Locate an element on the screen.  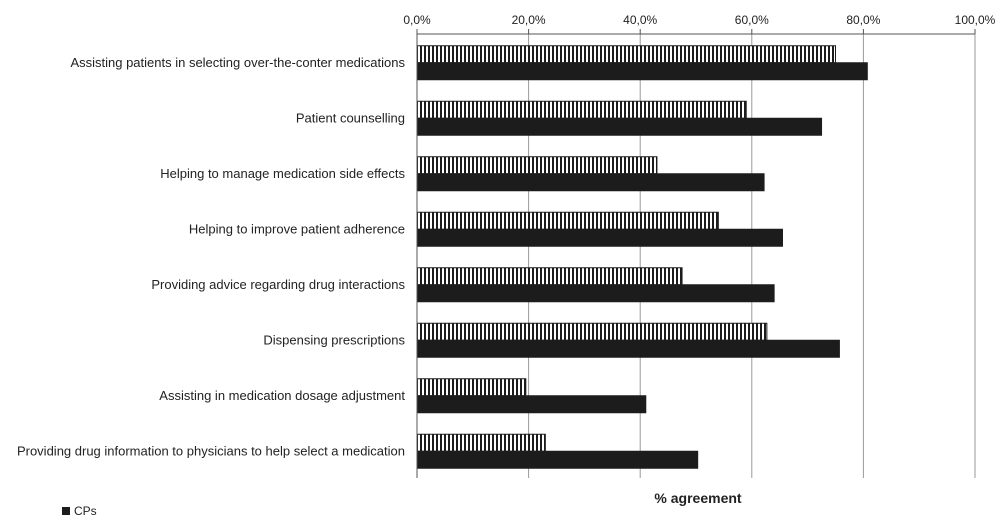
x-tick-label: 20,0% is located at coordinates (529, 20).